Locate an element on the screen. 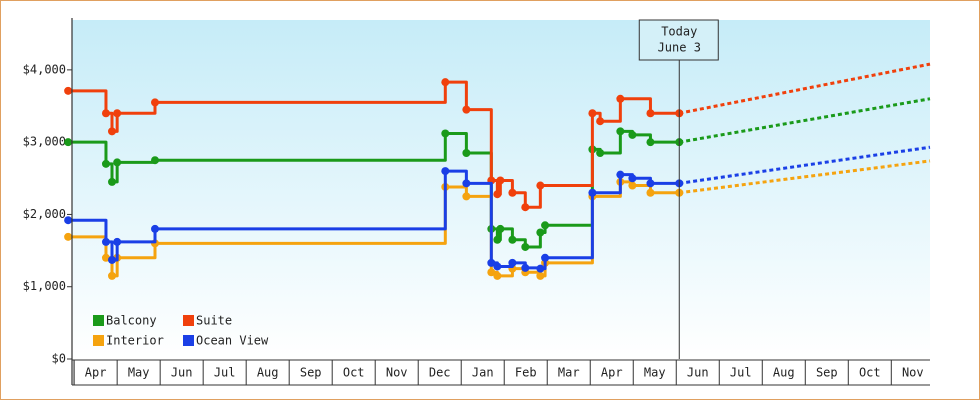  y-tick-label: $4,000 is located at coordinates (44, 69).